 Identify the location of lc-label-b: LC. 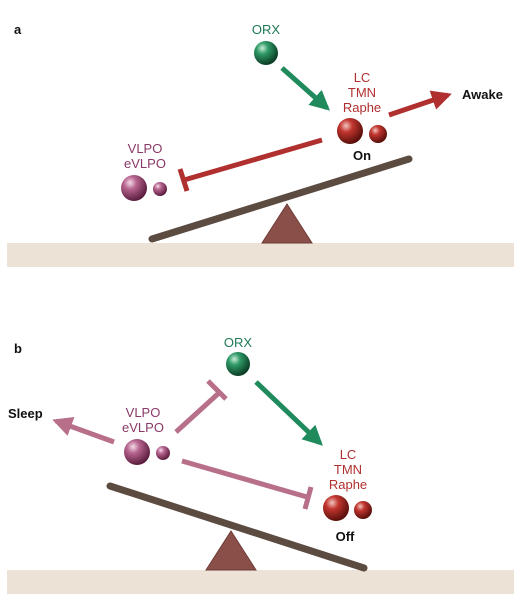
(348, 454).